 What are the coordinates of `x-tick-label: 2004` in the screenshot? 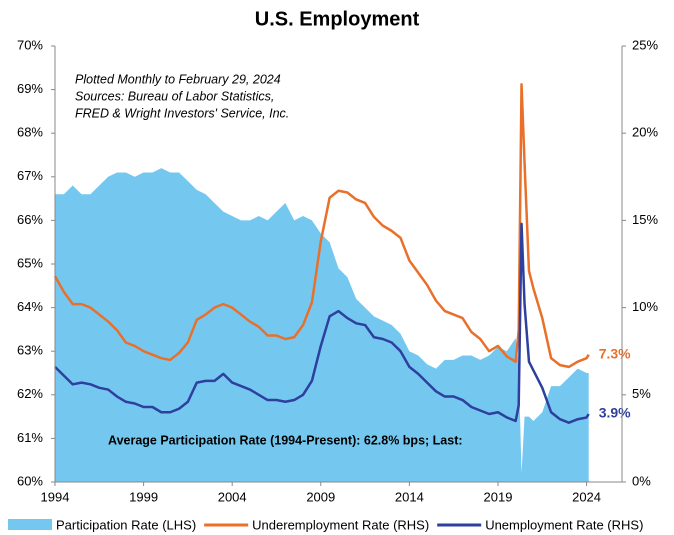 It's located at (232, 496).